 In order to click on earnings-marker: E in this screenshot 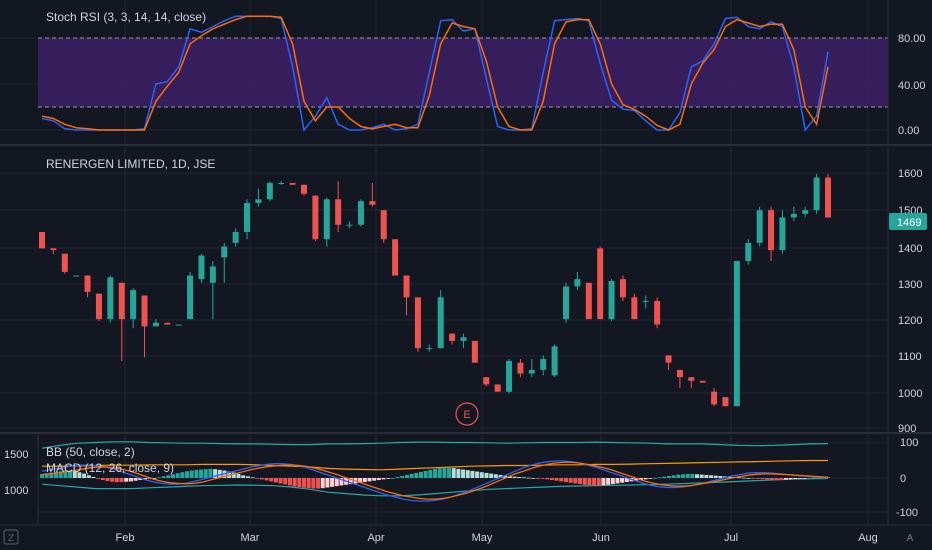, I will do `click(467, 414)`.